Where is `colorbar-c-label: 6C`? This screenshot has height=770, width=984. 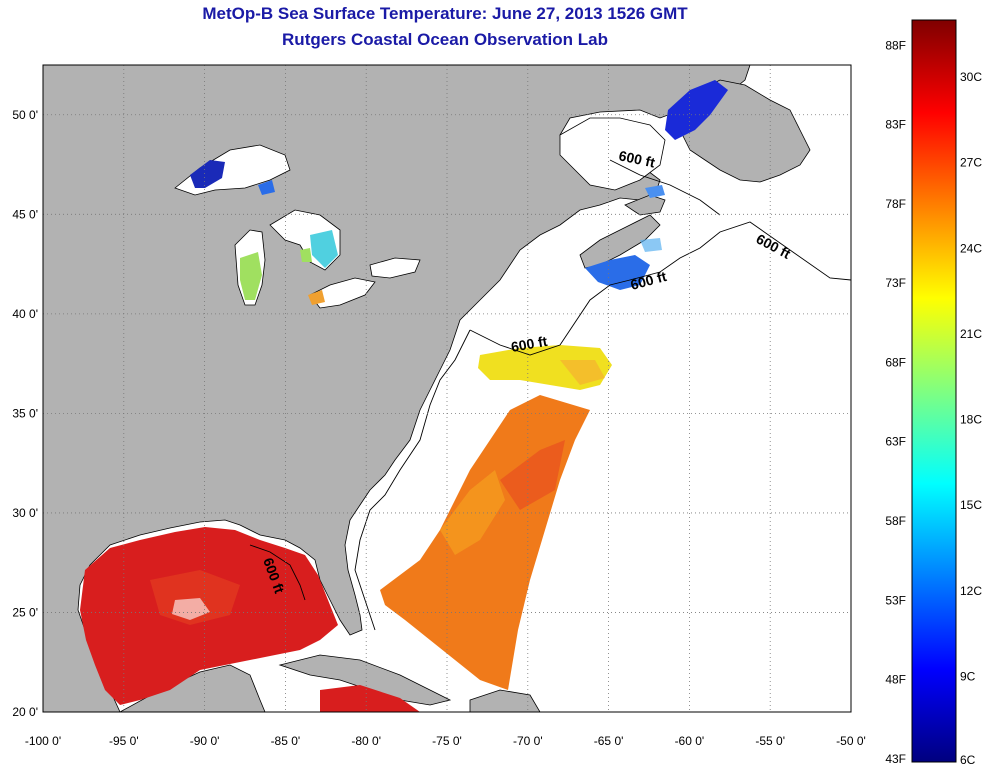 colorbar-c-label: 6C is located at coordinates (968, 760).